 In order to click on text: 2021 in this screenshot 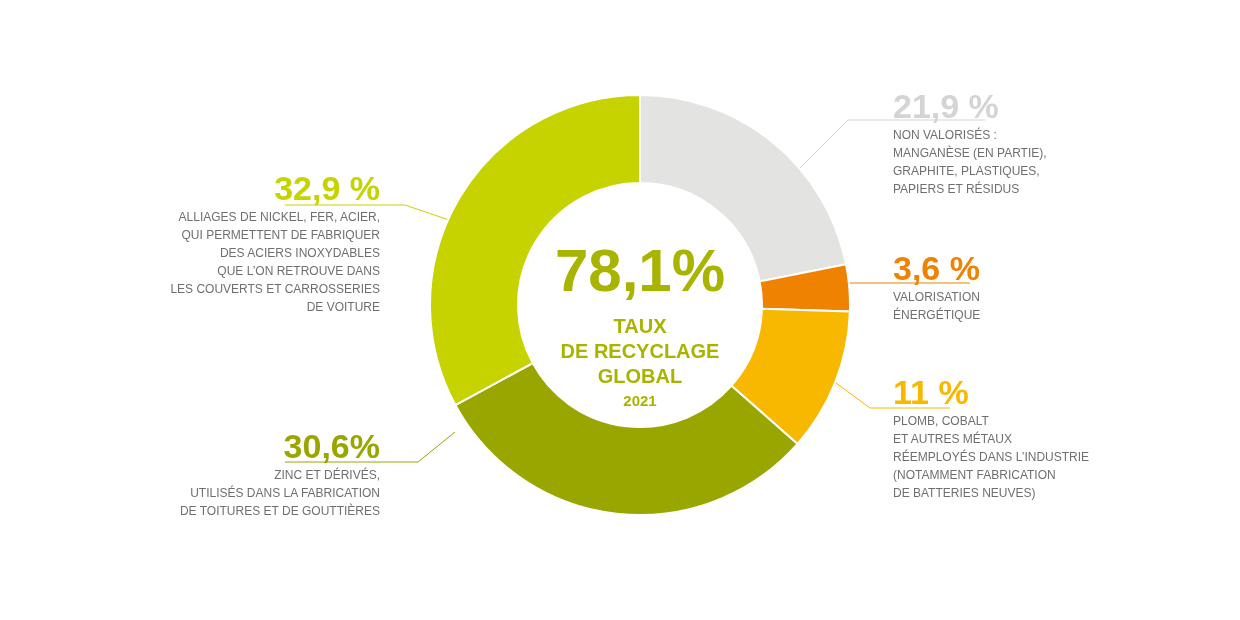, I will do `click(640, 400)`.